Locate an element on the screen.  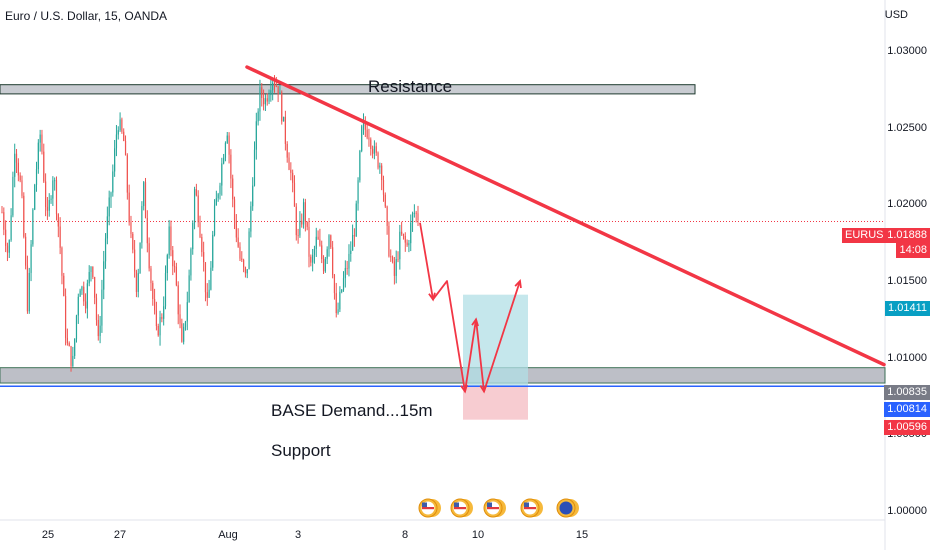
x-tick-label: 25 is located at coordinates (48, 535).